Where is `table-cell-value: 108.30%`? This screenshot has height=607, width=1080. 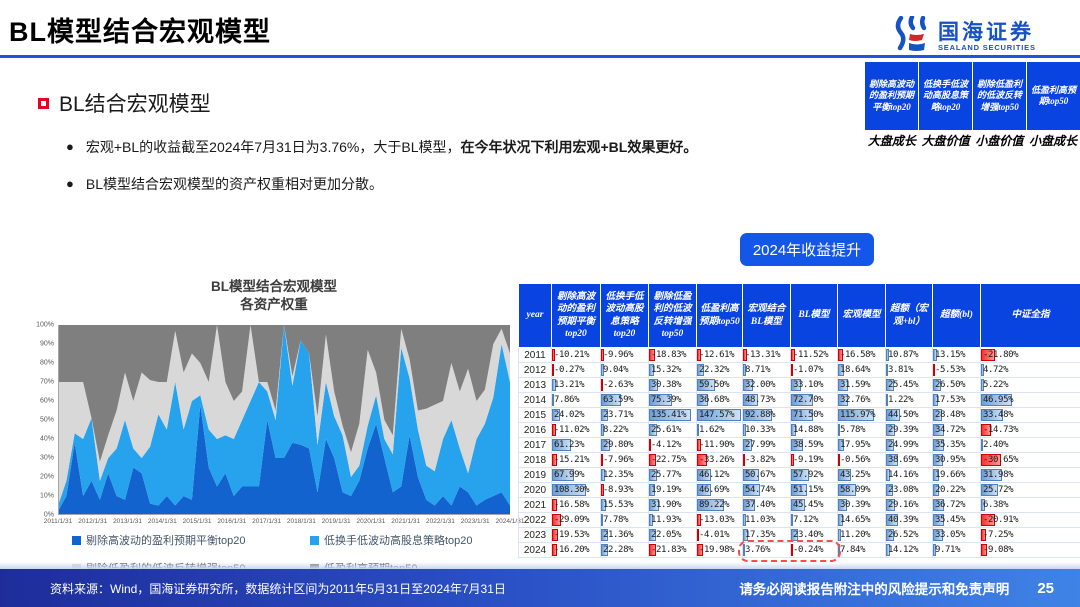
table-cell-value: 108.30% is located at coordinates (572, 490).